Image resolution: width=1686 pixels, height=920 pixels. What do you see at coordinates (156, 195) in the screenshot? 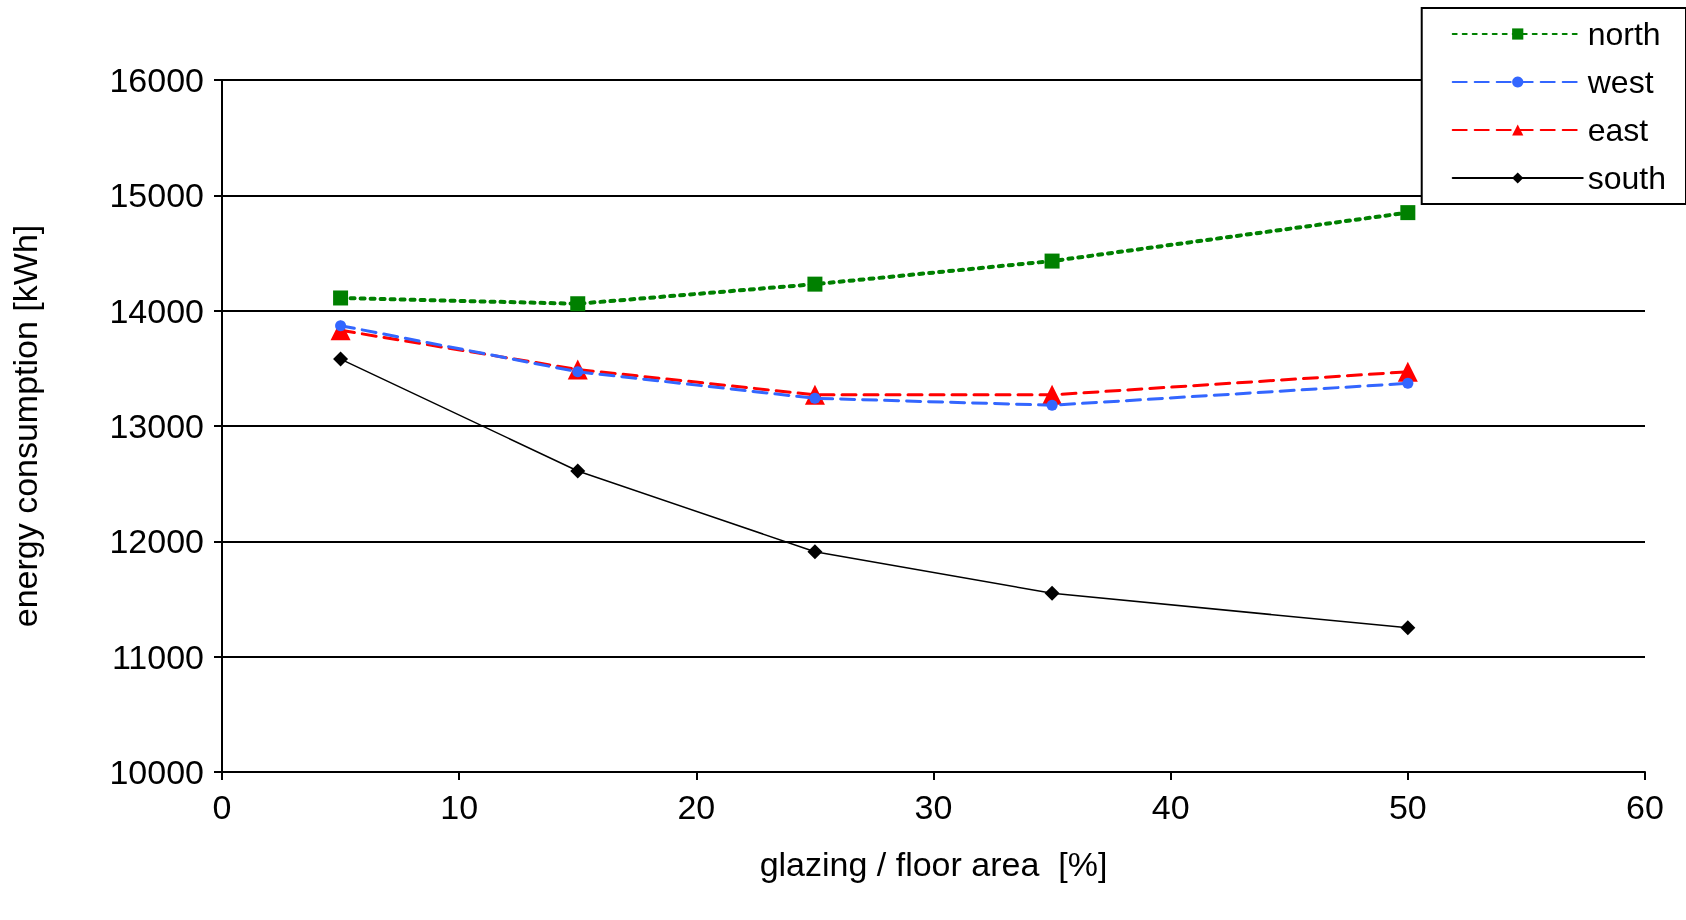
I see `y-tick-label: 15000` at bounding box center [156, 195].